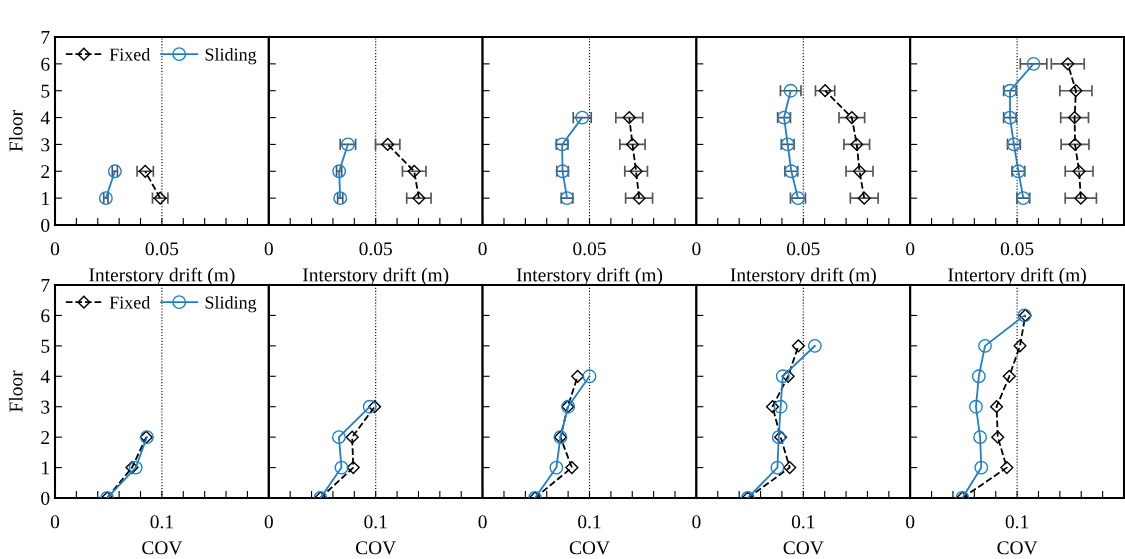 The image size is (1125, 559). I want to click on x-axis-title: Intertory drift (m), so click(1017, 276).